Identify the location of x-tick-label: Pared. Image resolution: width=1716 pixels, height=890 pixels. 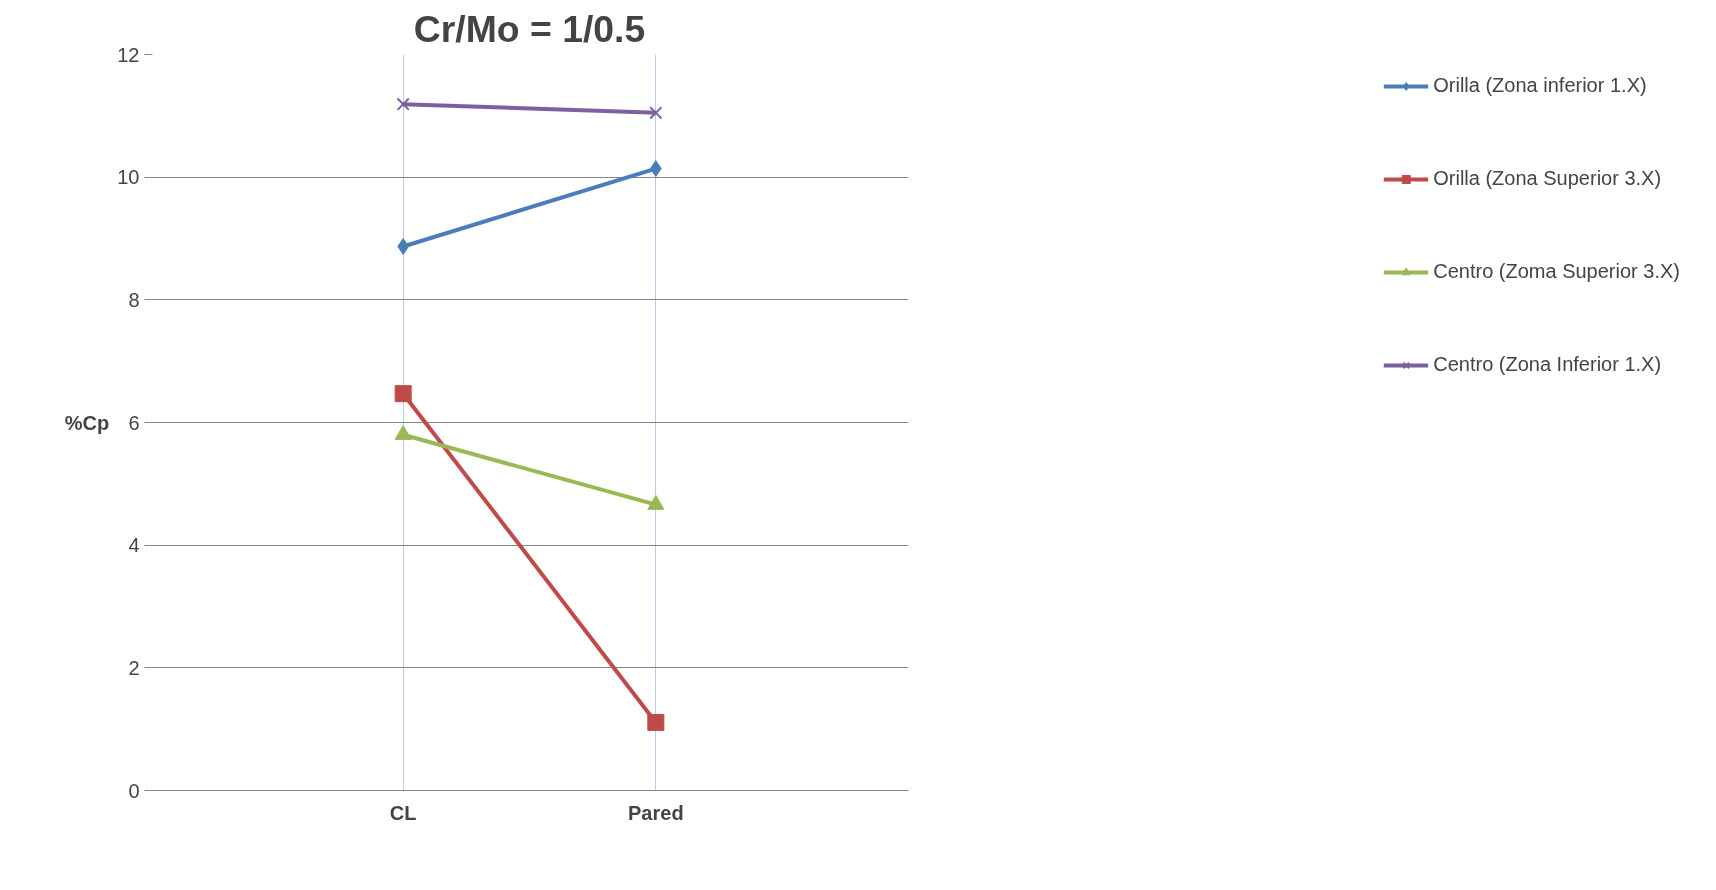
(656, 812).